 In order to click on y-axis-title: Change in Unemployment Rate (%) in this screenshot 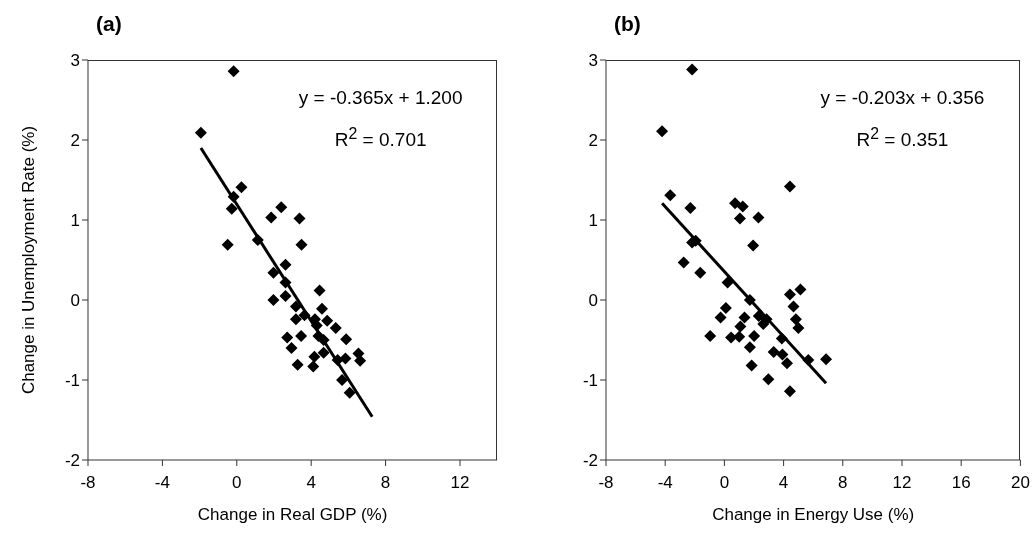, I will do `click(29, 260)`.